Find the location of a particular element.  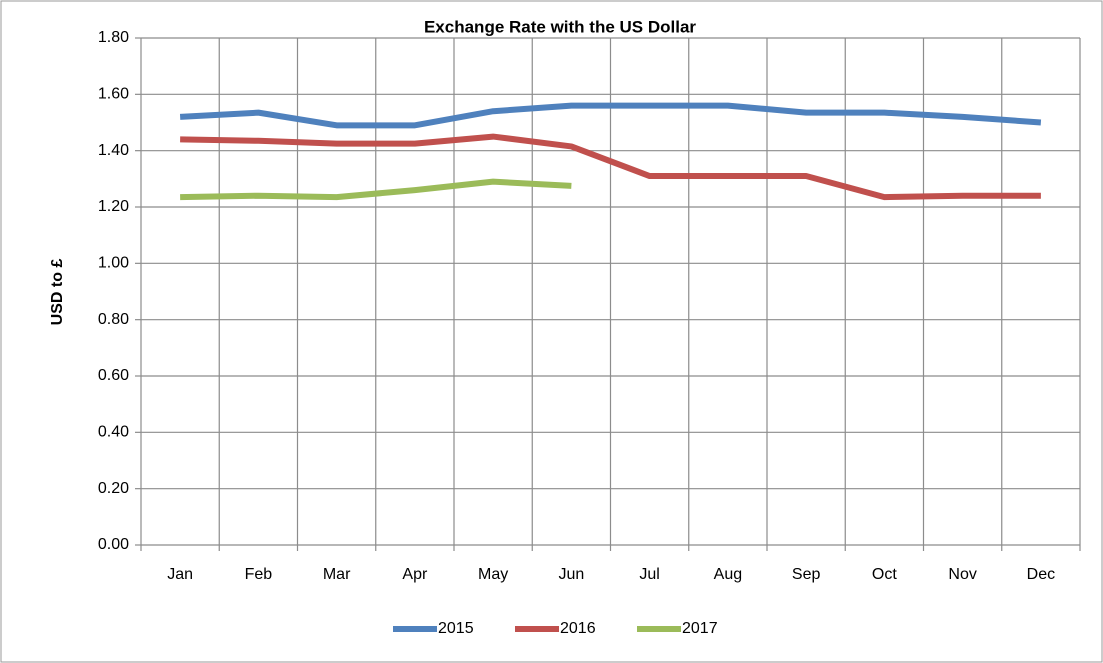

legend-label: 2017 is located at coordinates (700, 628).